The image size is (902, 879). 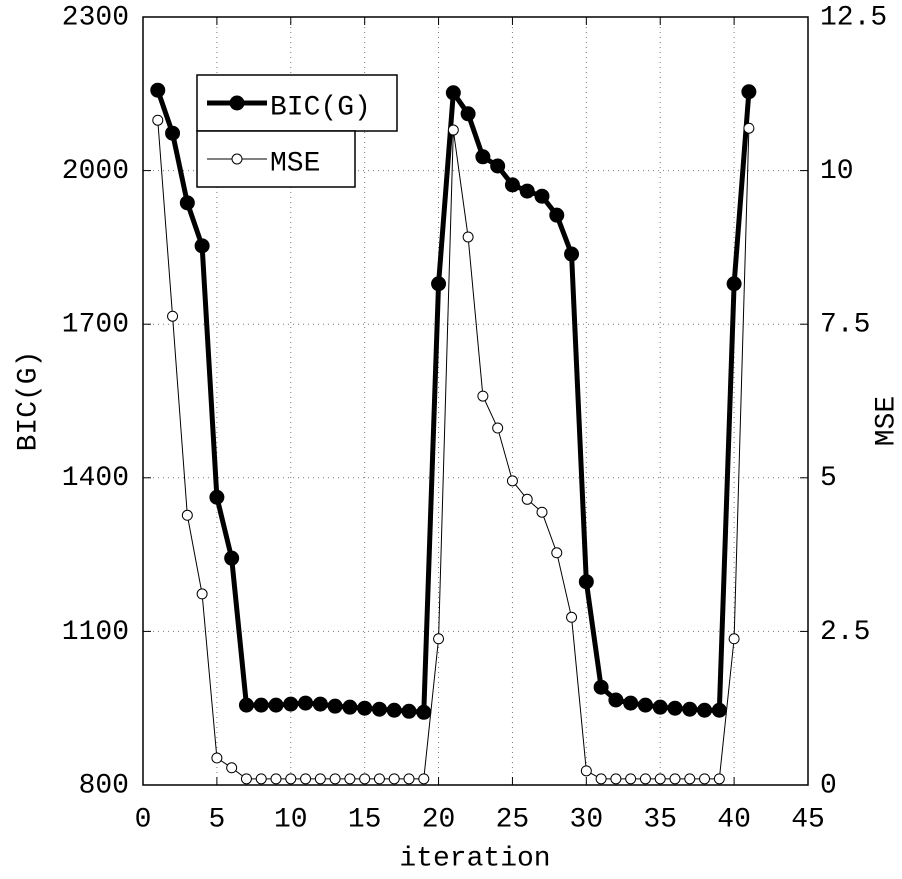 I want to click on x-tick-label: 45, so click(x=808, y=819).